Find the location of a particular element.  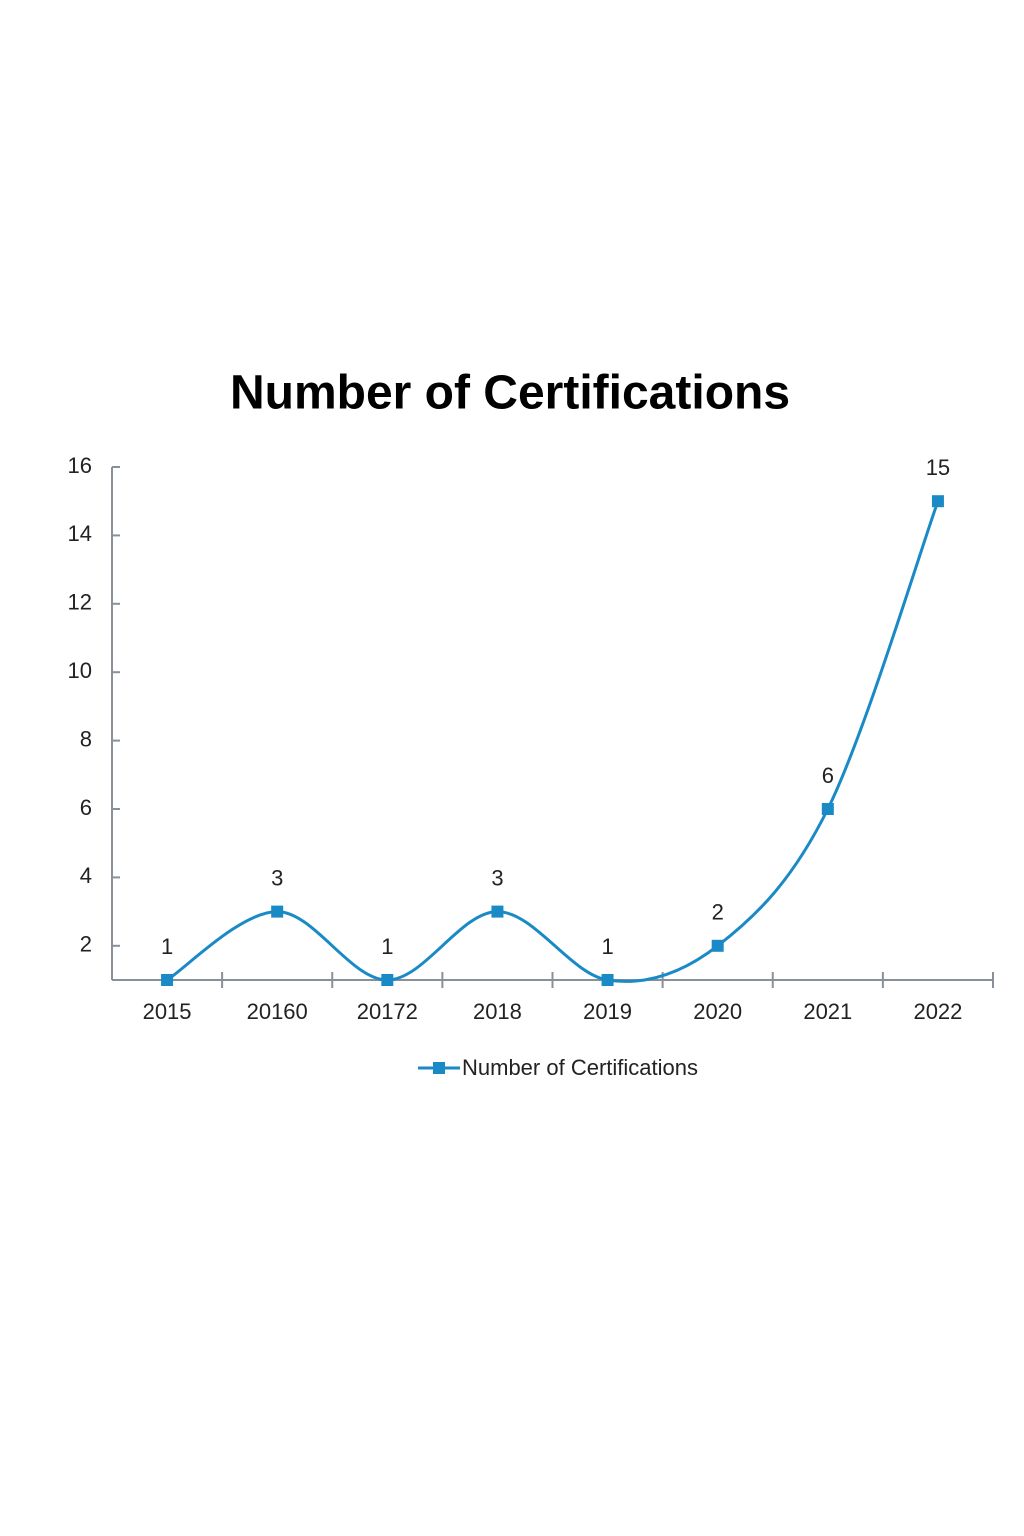

y-tick-label: 10 is located at coordinates (80, 670).